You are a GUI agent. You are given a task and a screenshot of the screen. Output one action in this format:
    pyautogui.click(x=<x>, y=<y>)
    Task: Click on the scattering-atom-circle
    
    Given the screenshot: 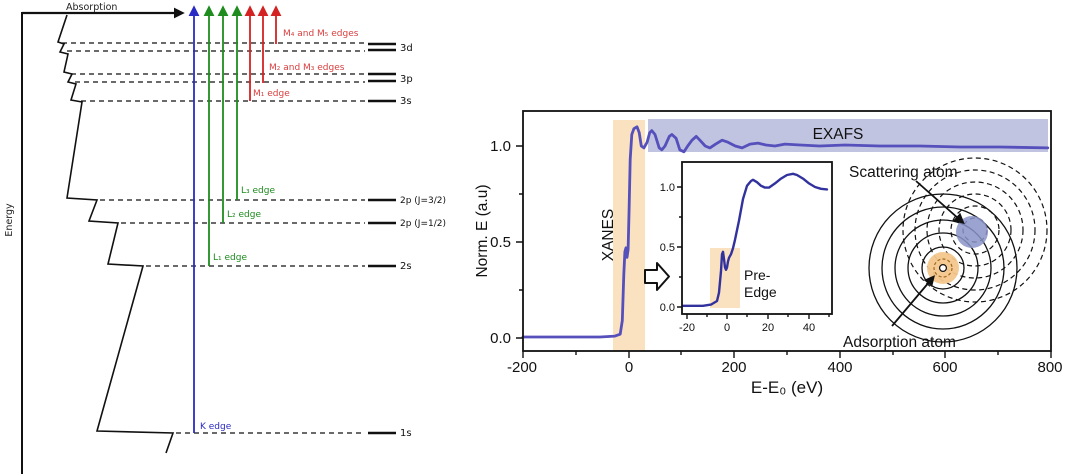 What is the action you would take?
    pyautogui.click(x=972, y=232)
    